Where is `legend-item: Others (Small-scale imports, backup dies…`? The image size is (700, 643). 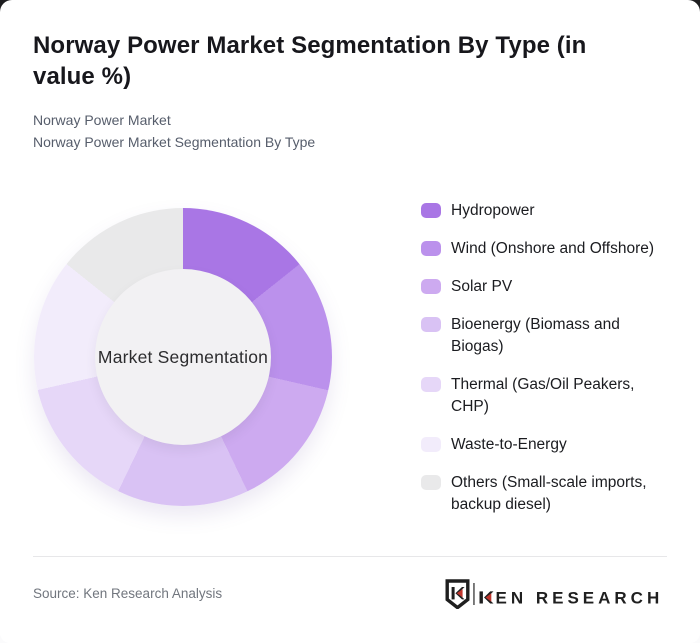 legend-item: Others (Small-scale imports, backup dies… is located at coordinates (548, 494).